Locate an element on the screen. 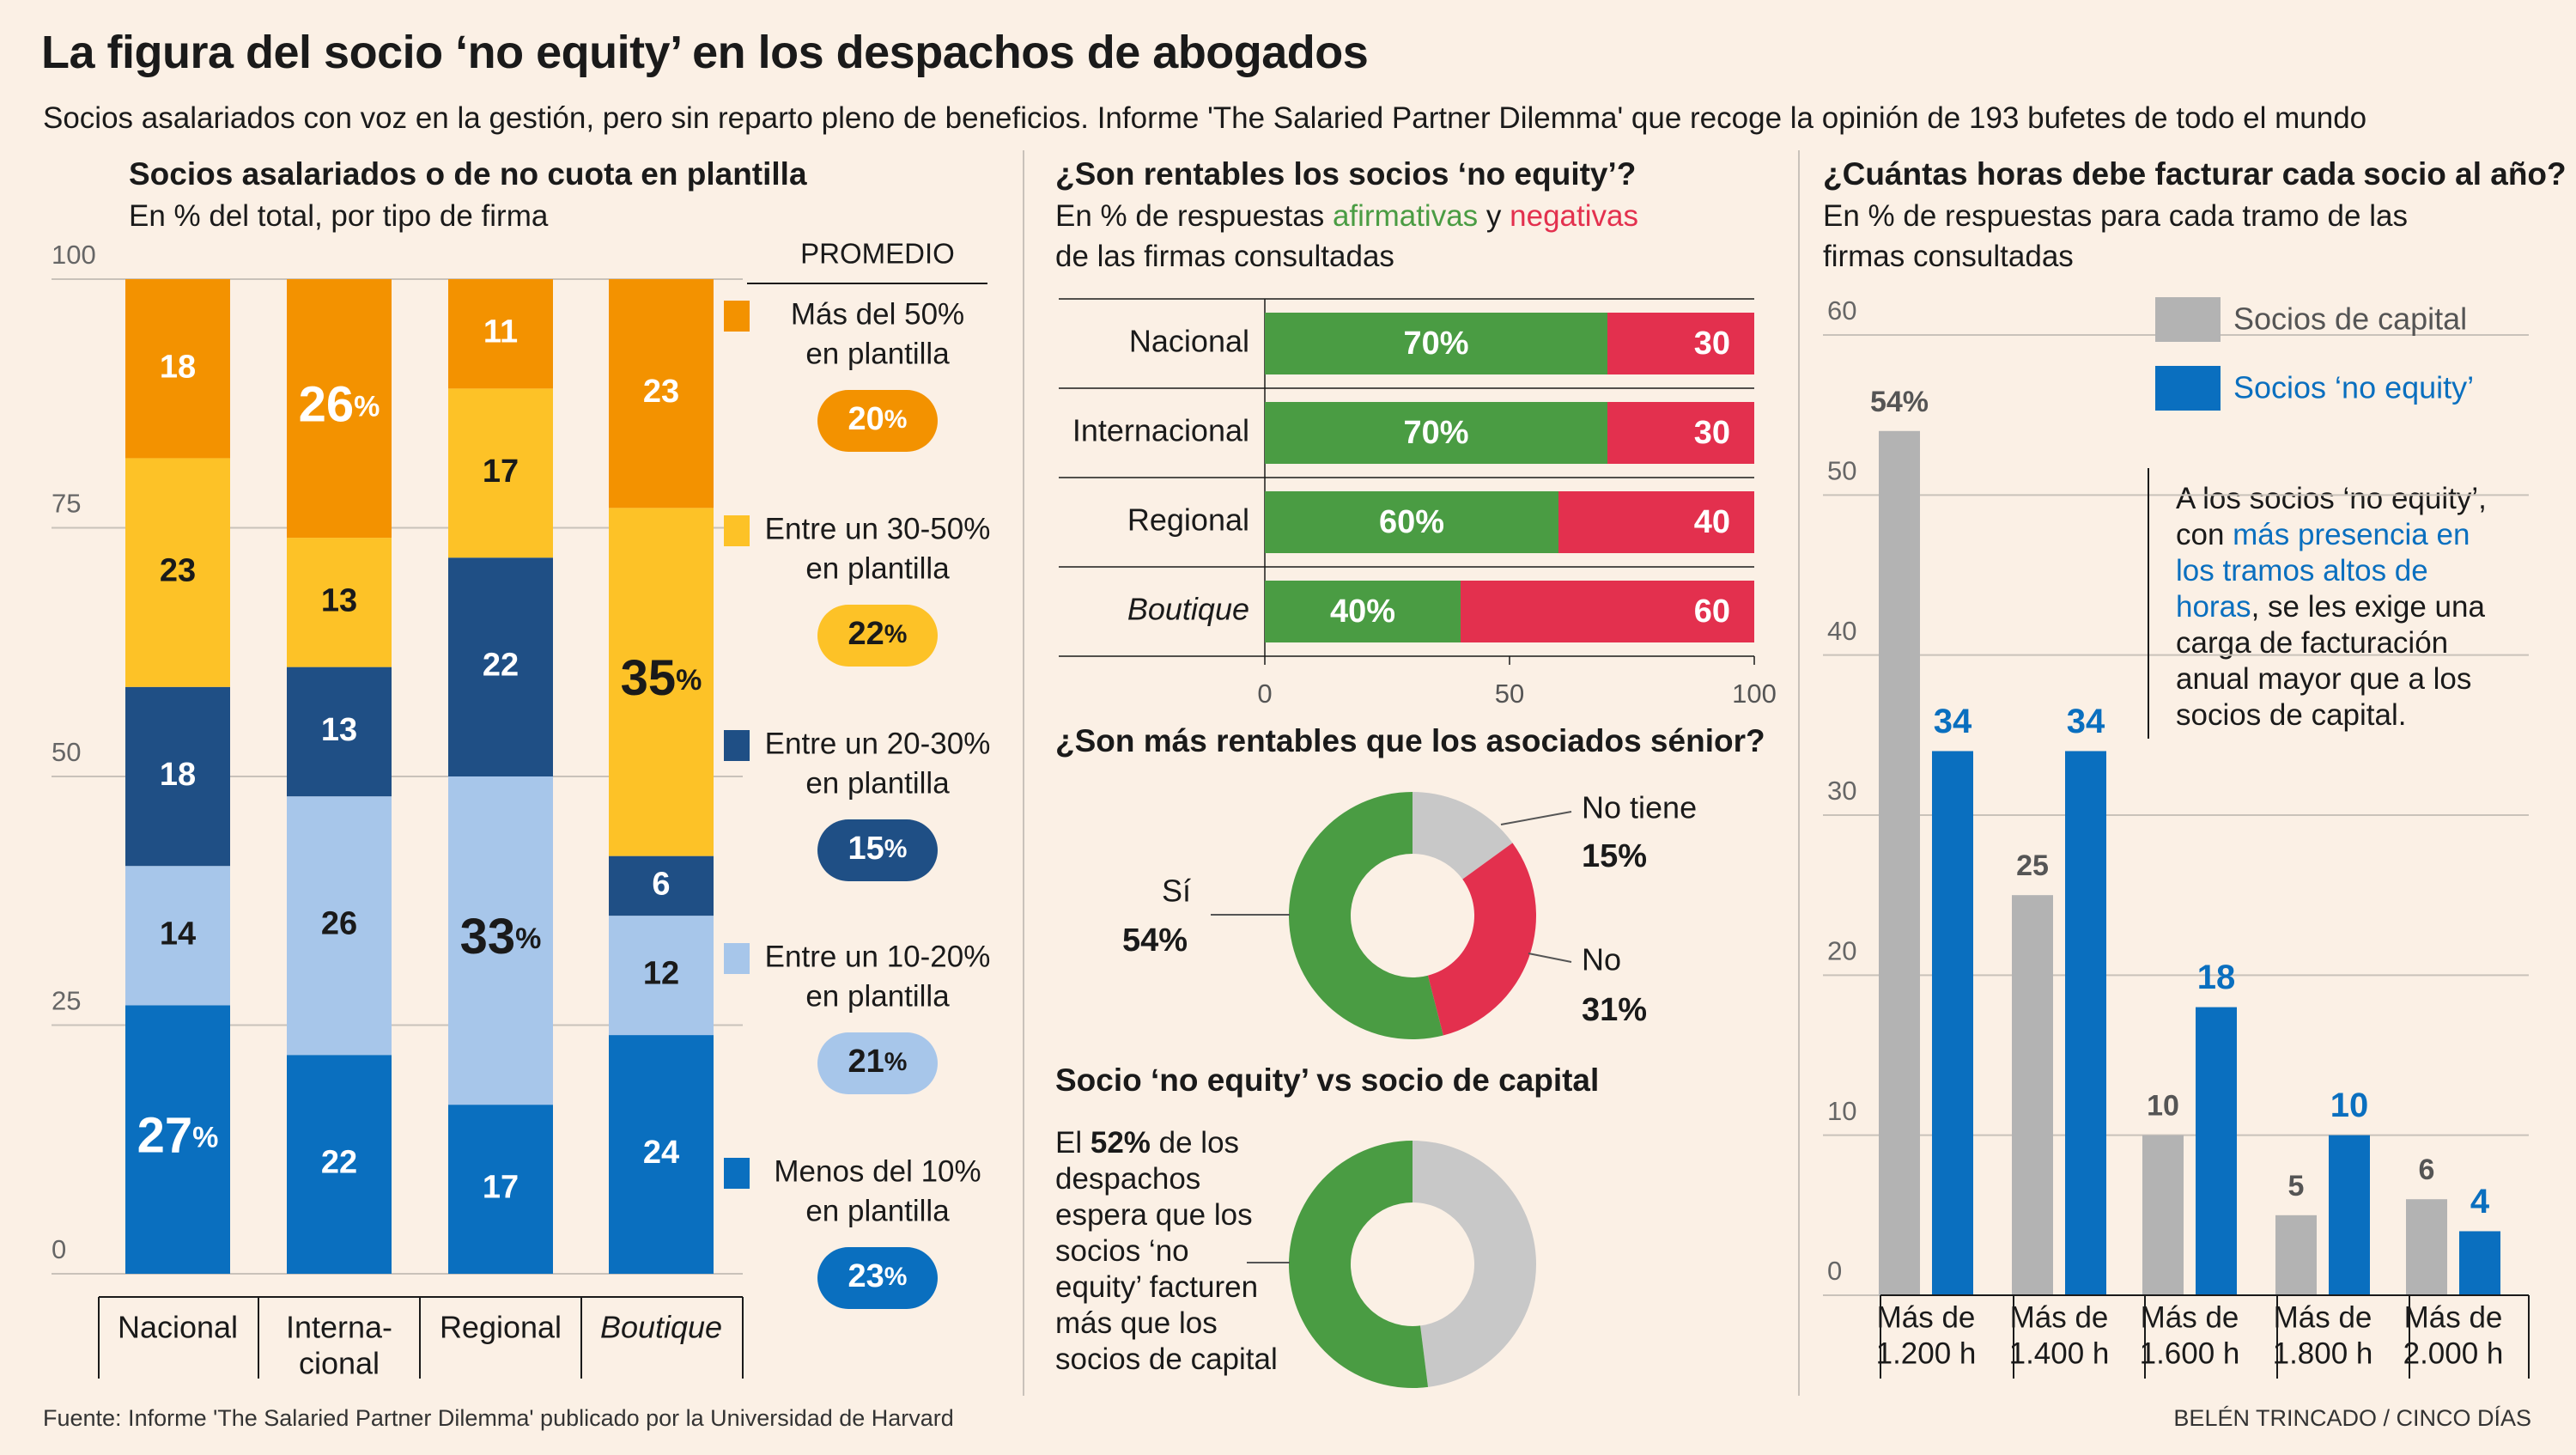 The image size is (2576, 1455). y-tick-label: 50 is located at coordinates (66, 752).